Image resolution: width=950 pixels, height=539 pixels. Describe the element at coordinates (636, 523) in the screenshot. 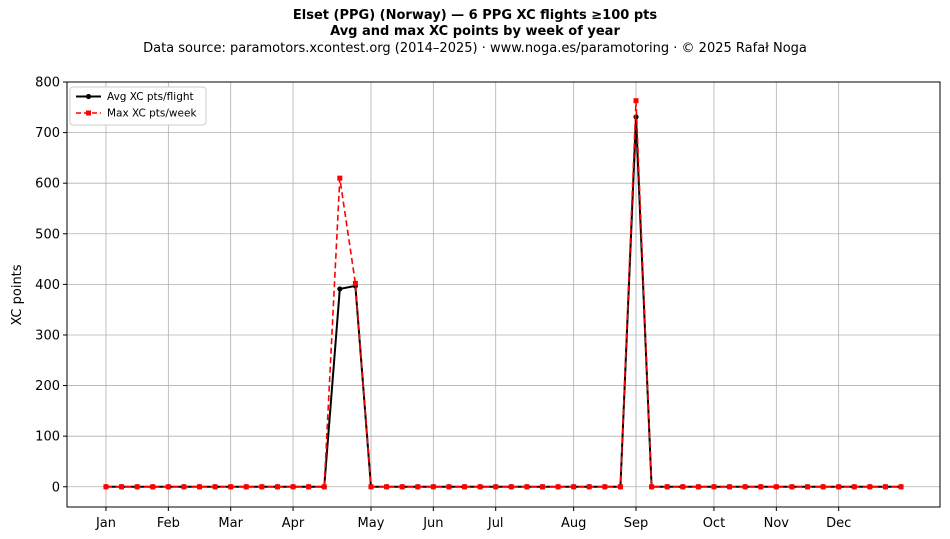

I see `x-tick-label-sep: Sep` at that location.